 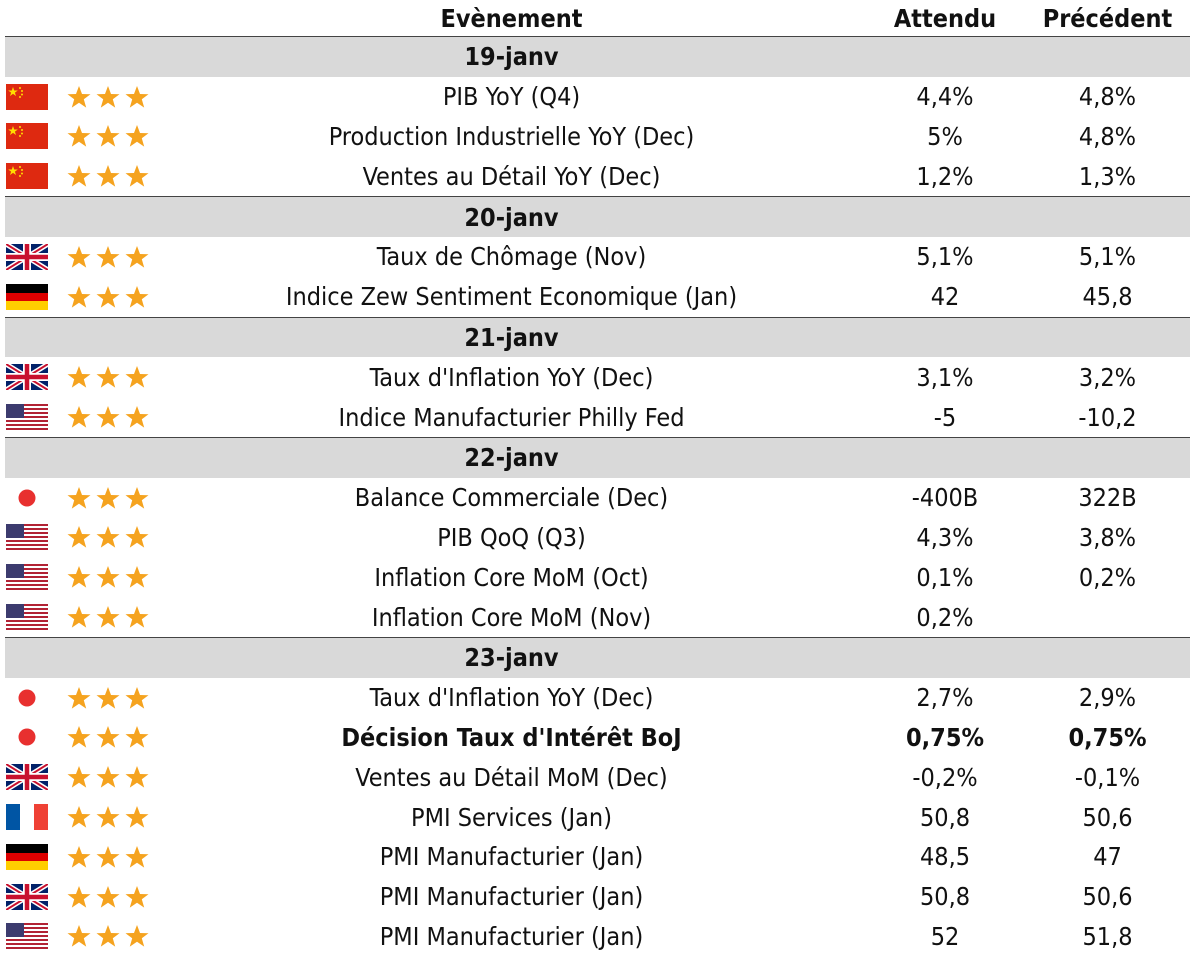 I want to click on previous: 47, so click(x=1107, y=857).